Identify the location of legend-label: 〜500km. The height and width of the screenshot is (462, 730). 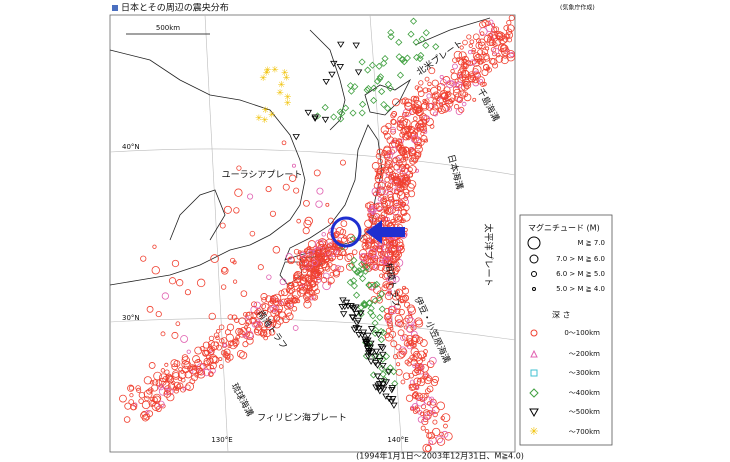
(584, 412).